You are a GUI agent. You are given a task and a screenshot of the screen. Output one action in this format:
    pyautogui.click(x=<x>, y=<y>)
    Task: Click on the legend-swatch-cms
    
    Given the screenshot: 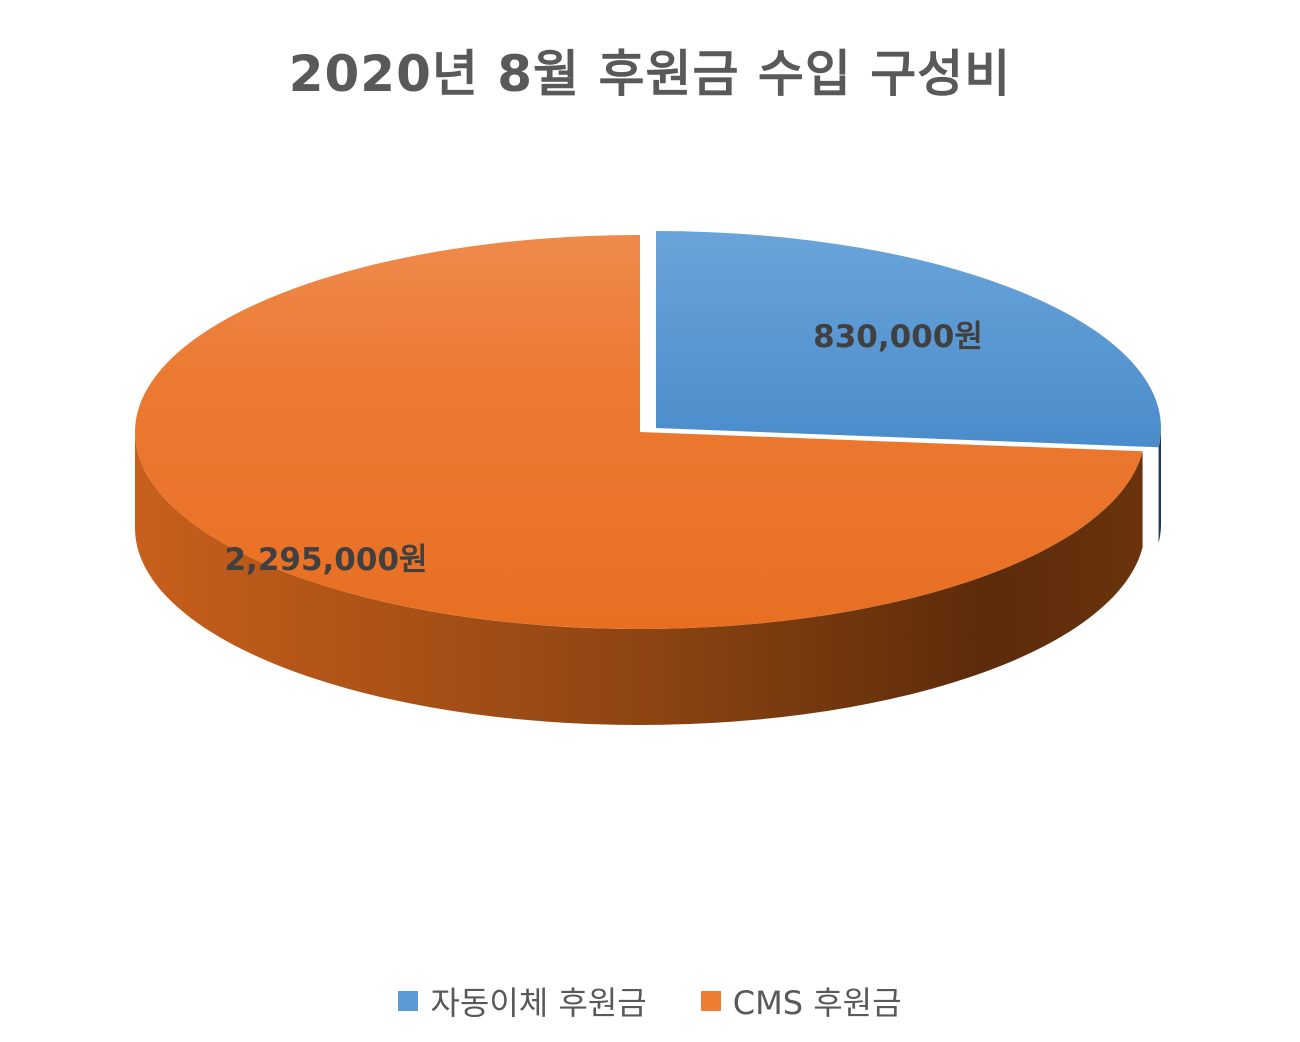 What is the action you would take?
    pyautogui.click(x=710, y=1001)
    